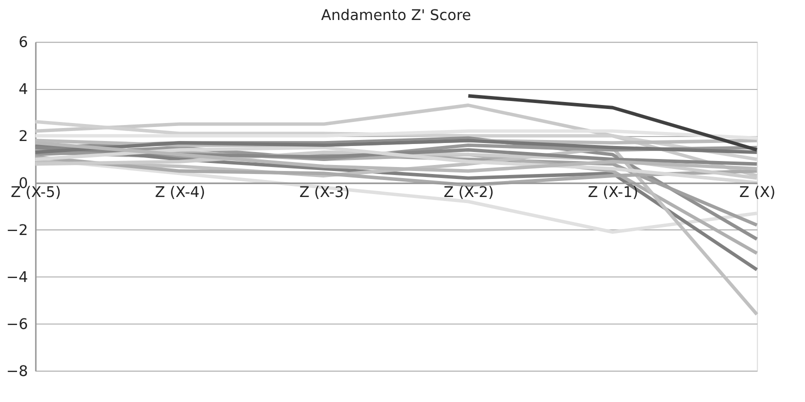  I want to click on x-tick-label: Z (X), so click(757, 193).